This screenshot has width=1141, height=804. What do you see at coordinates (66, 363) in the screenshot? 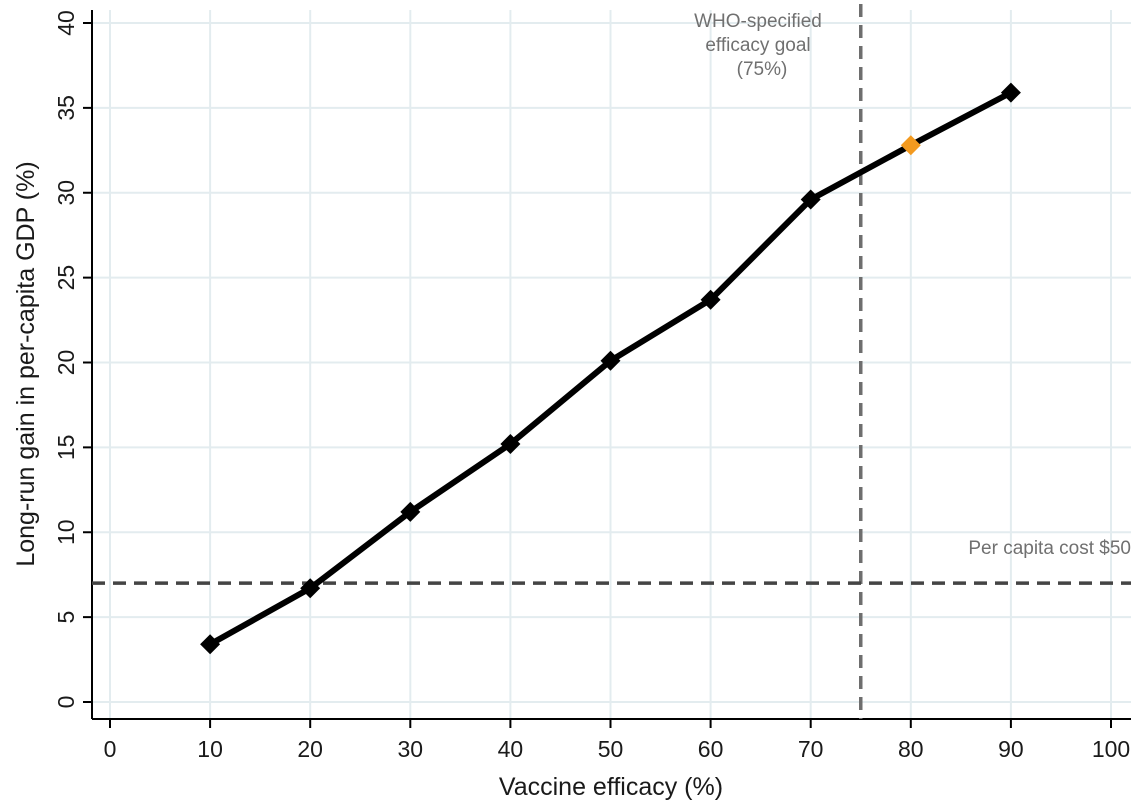
I see `y-tick-label: 20` at bounding box center [66, 363].